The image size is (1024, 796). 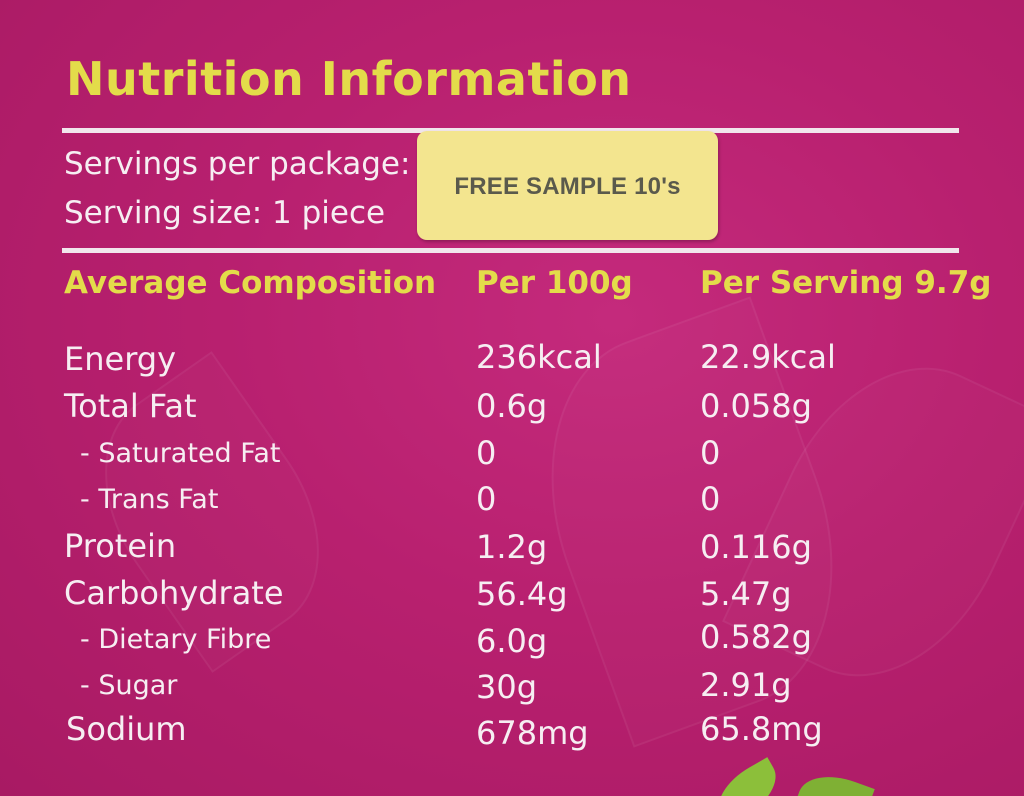 What do you see at coordinates (846, 283) in the screenshot?
I see `header-per-serving: Per Serving 9.7g` at bounding box center [846, 283].